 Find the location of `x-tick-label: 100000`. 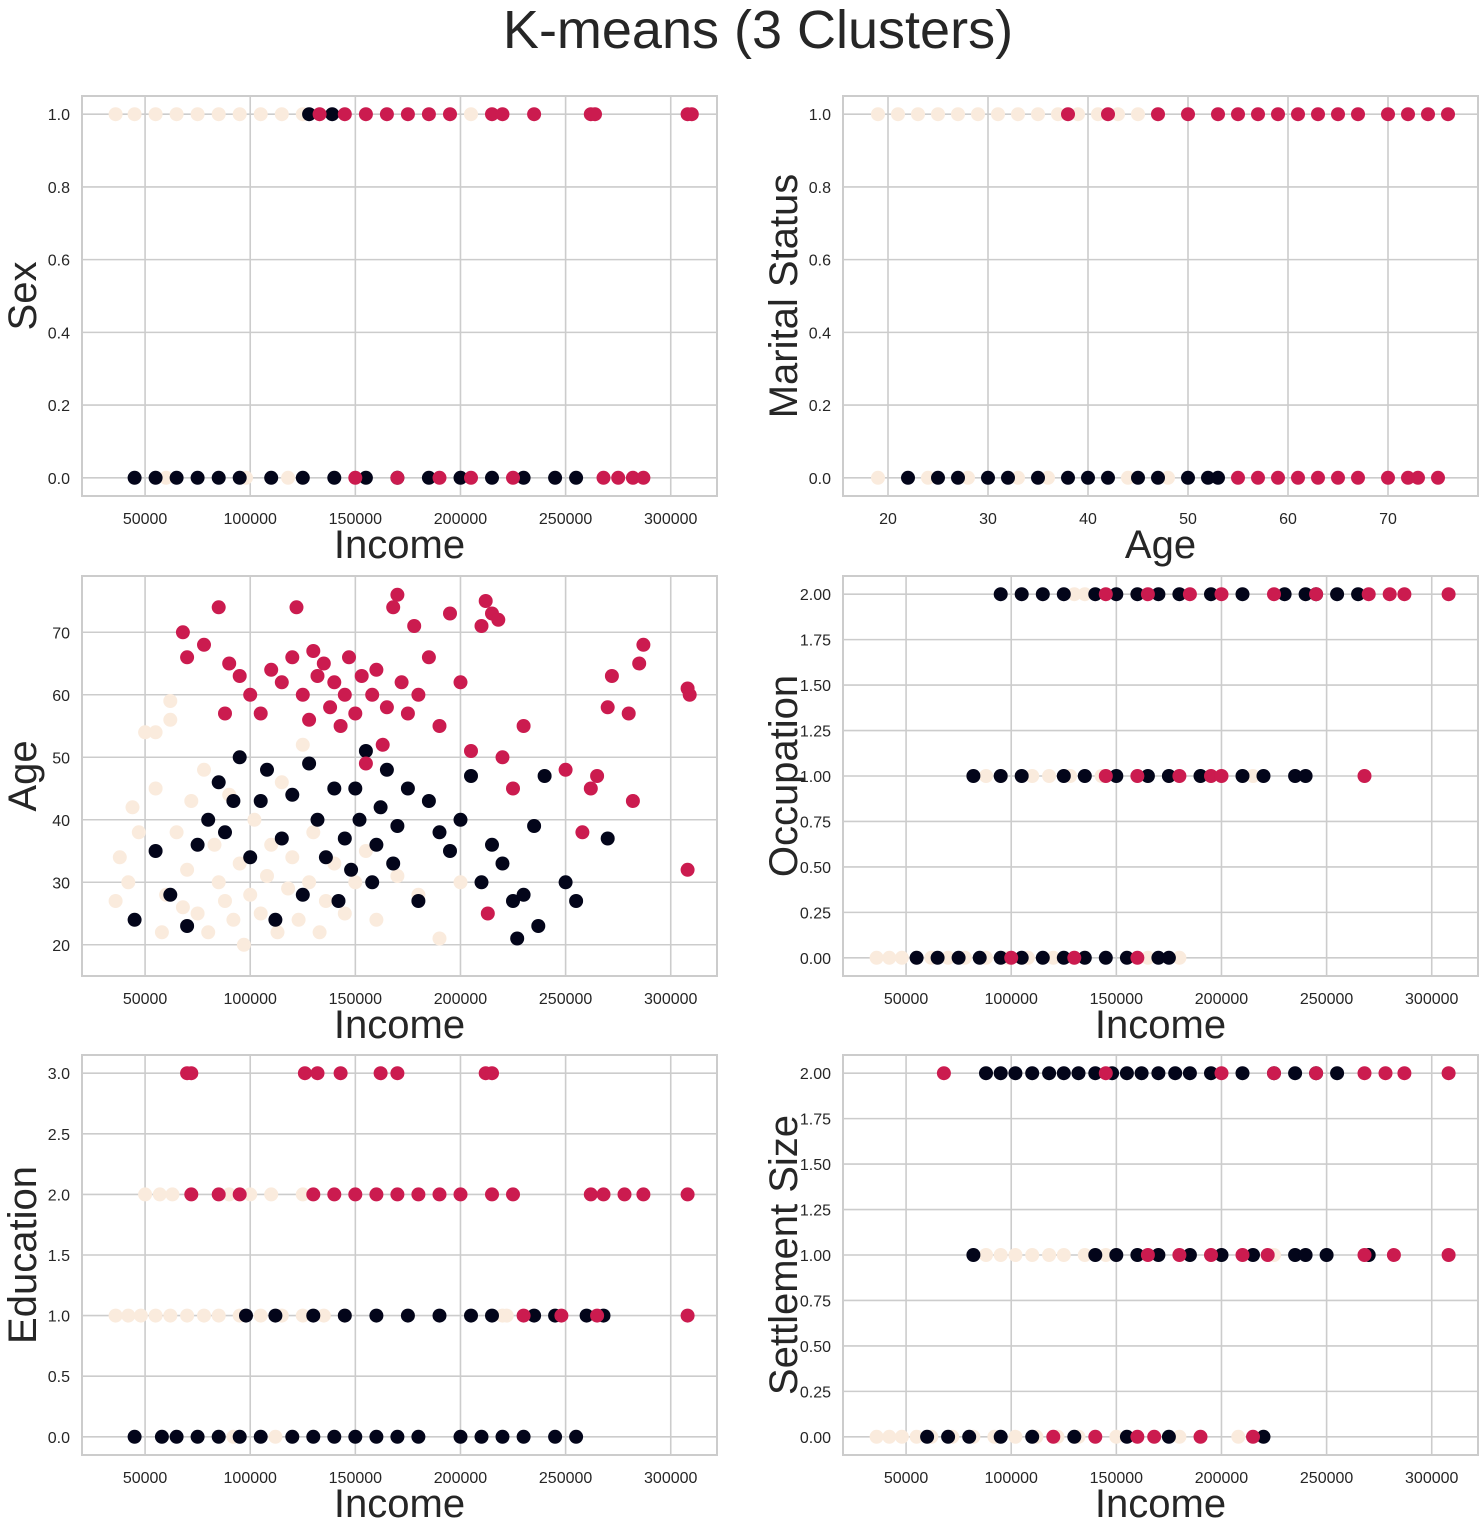

x-tick-label: 100000 is located at coordinates (250, 999).